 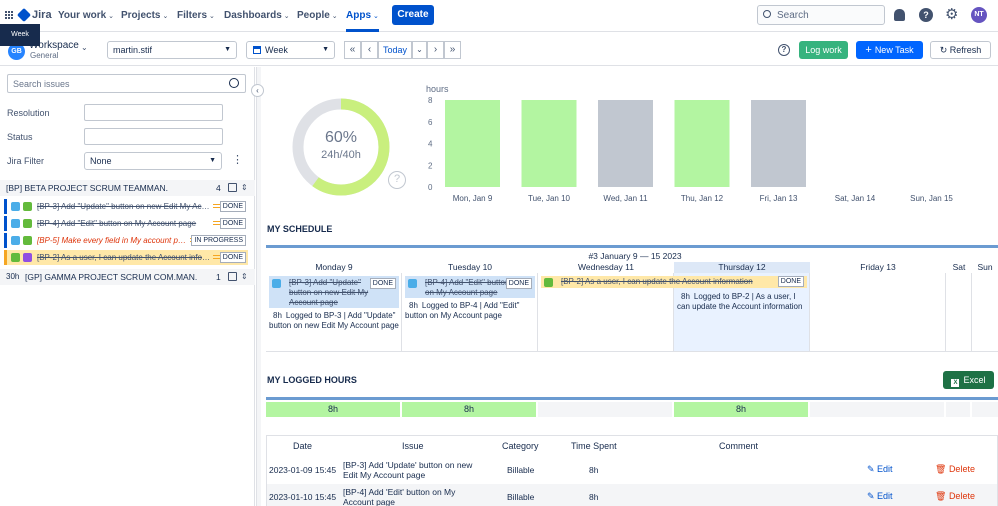 What do you see at coordinates (823, 50) in the screenshot?
I see `log-work-button: Log work` at bounding box center [823, 50].